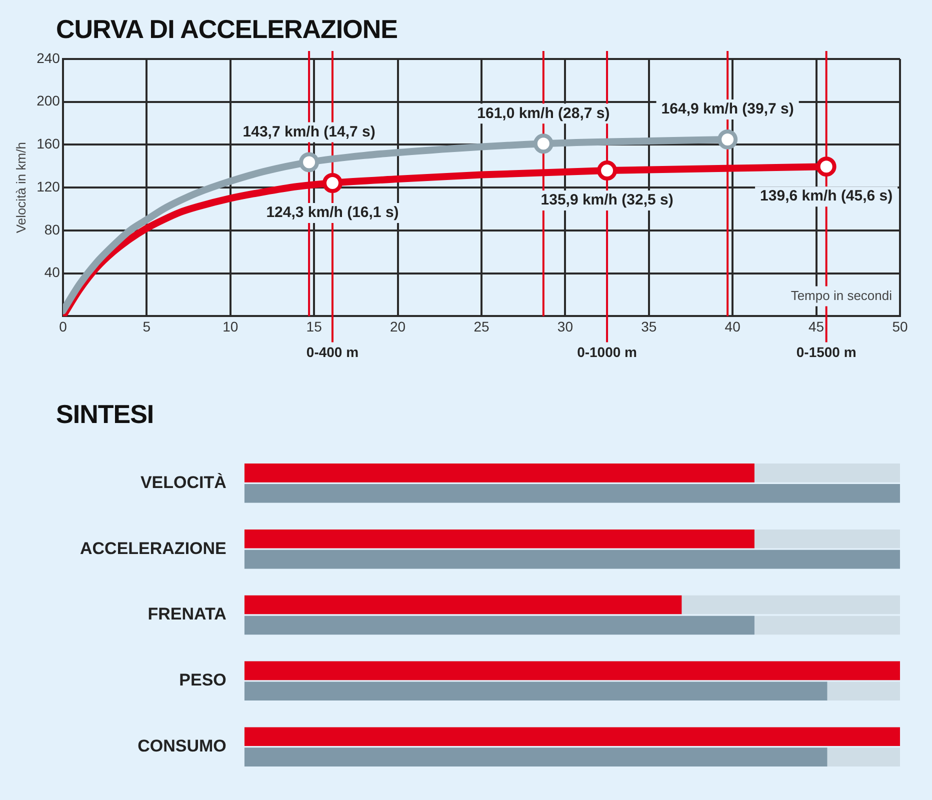  Describe the element at coordinates (607, 200) in the screenshot. I see `annotation: 135,9 km/h (32,5 s)` at that location.